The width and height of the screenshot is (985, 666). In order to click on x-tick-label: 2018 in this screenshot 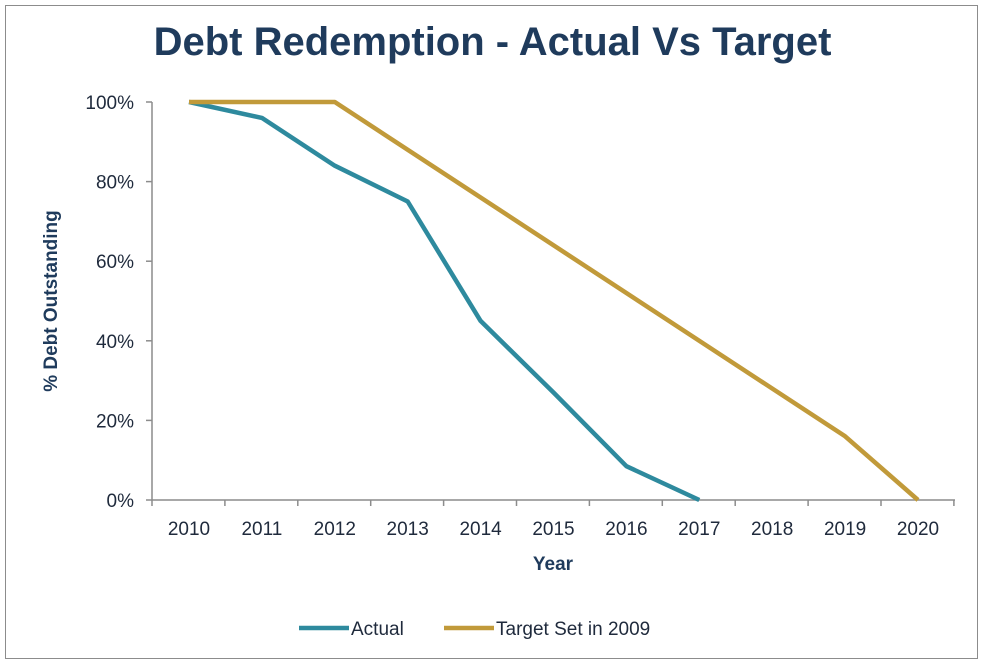, I will do `click(772, 529)`.